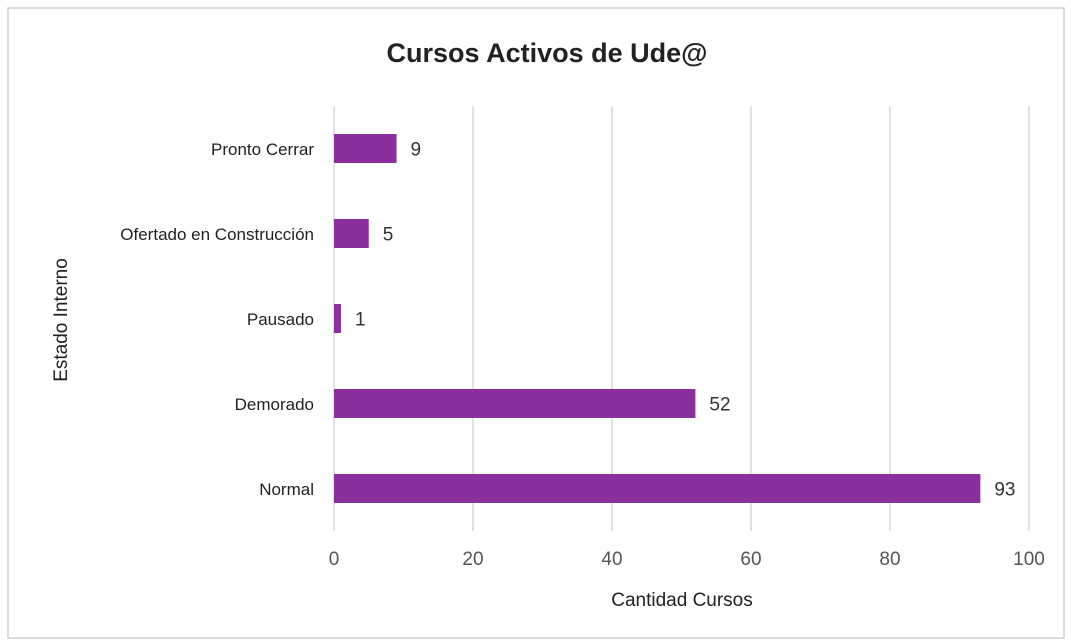 This screenshot has width=1071, height=641. Describe the element at coordinates (547, 53) in the screenshot. I see `chart-title: Cursos Activos de Ude@` at that location.